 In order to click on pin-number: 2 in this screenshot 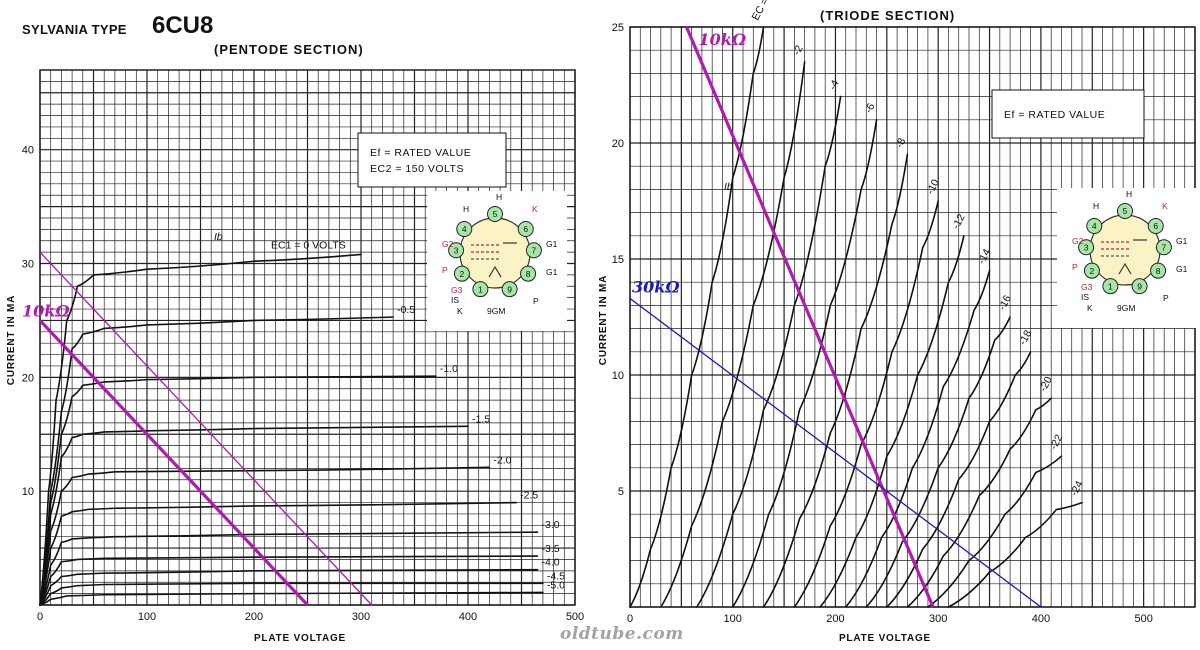, I will do `click(462, 274)`.